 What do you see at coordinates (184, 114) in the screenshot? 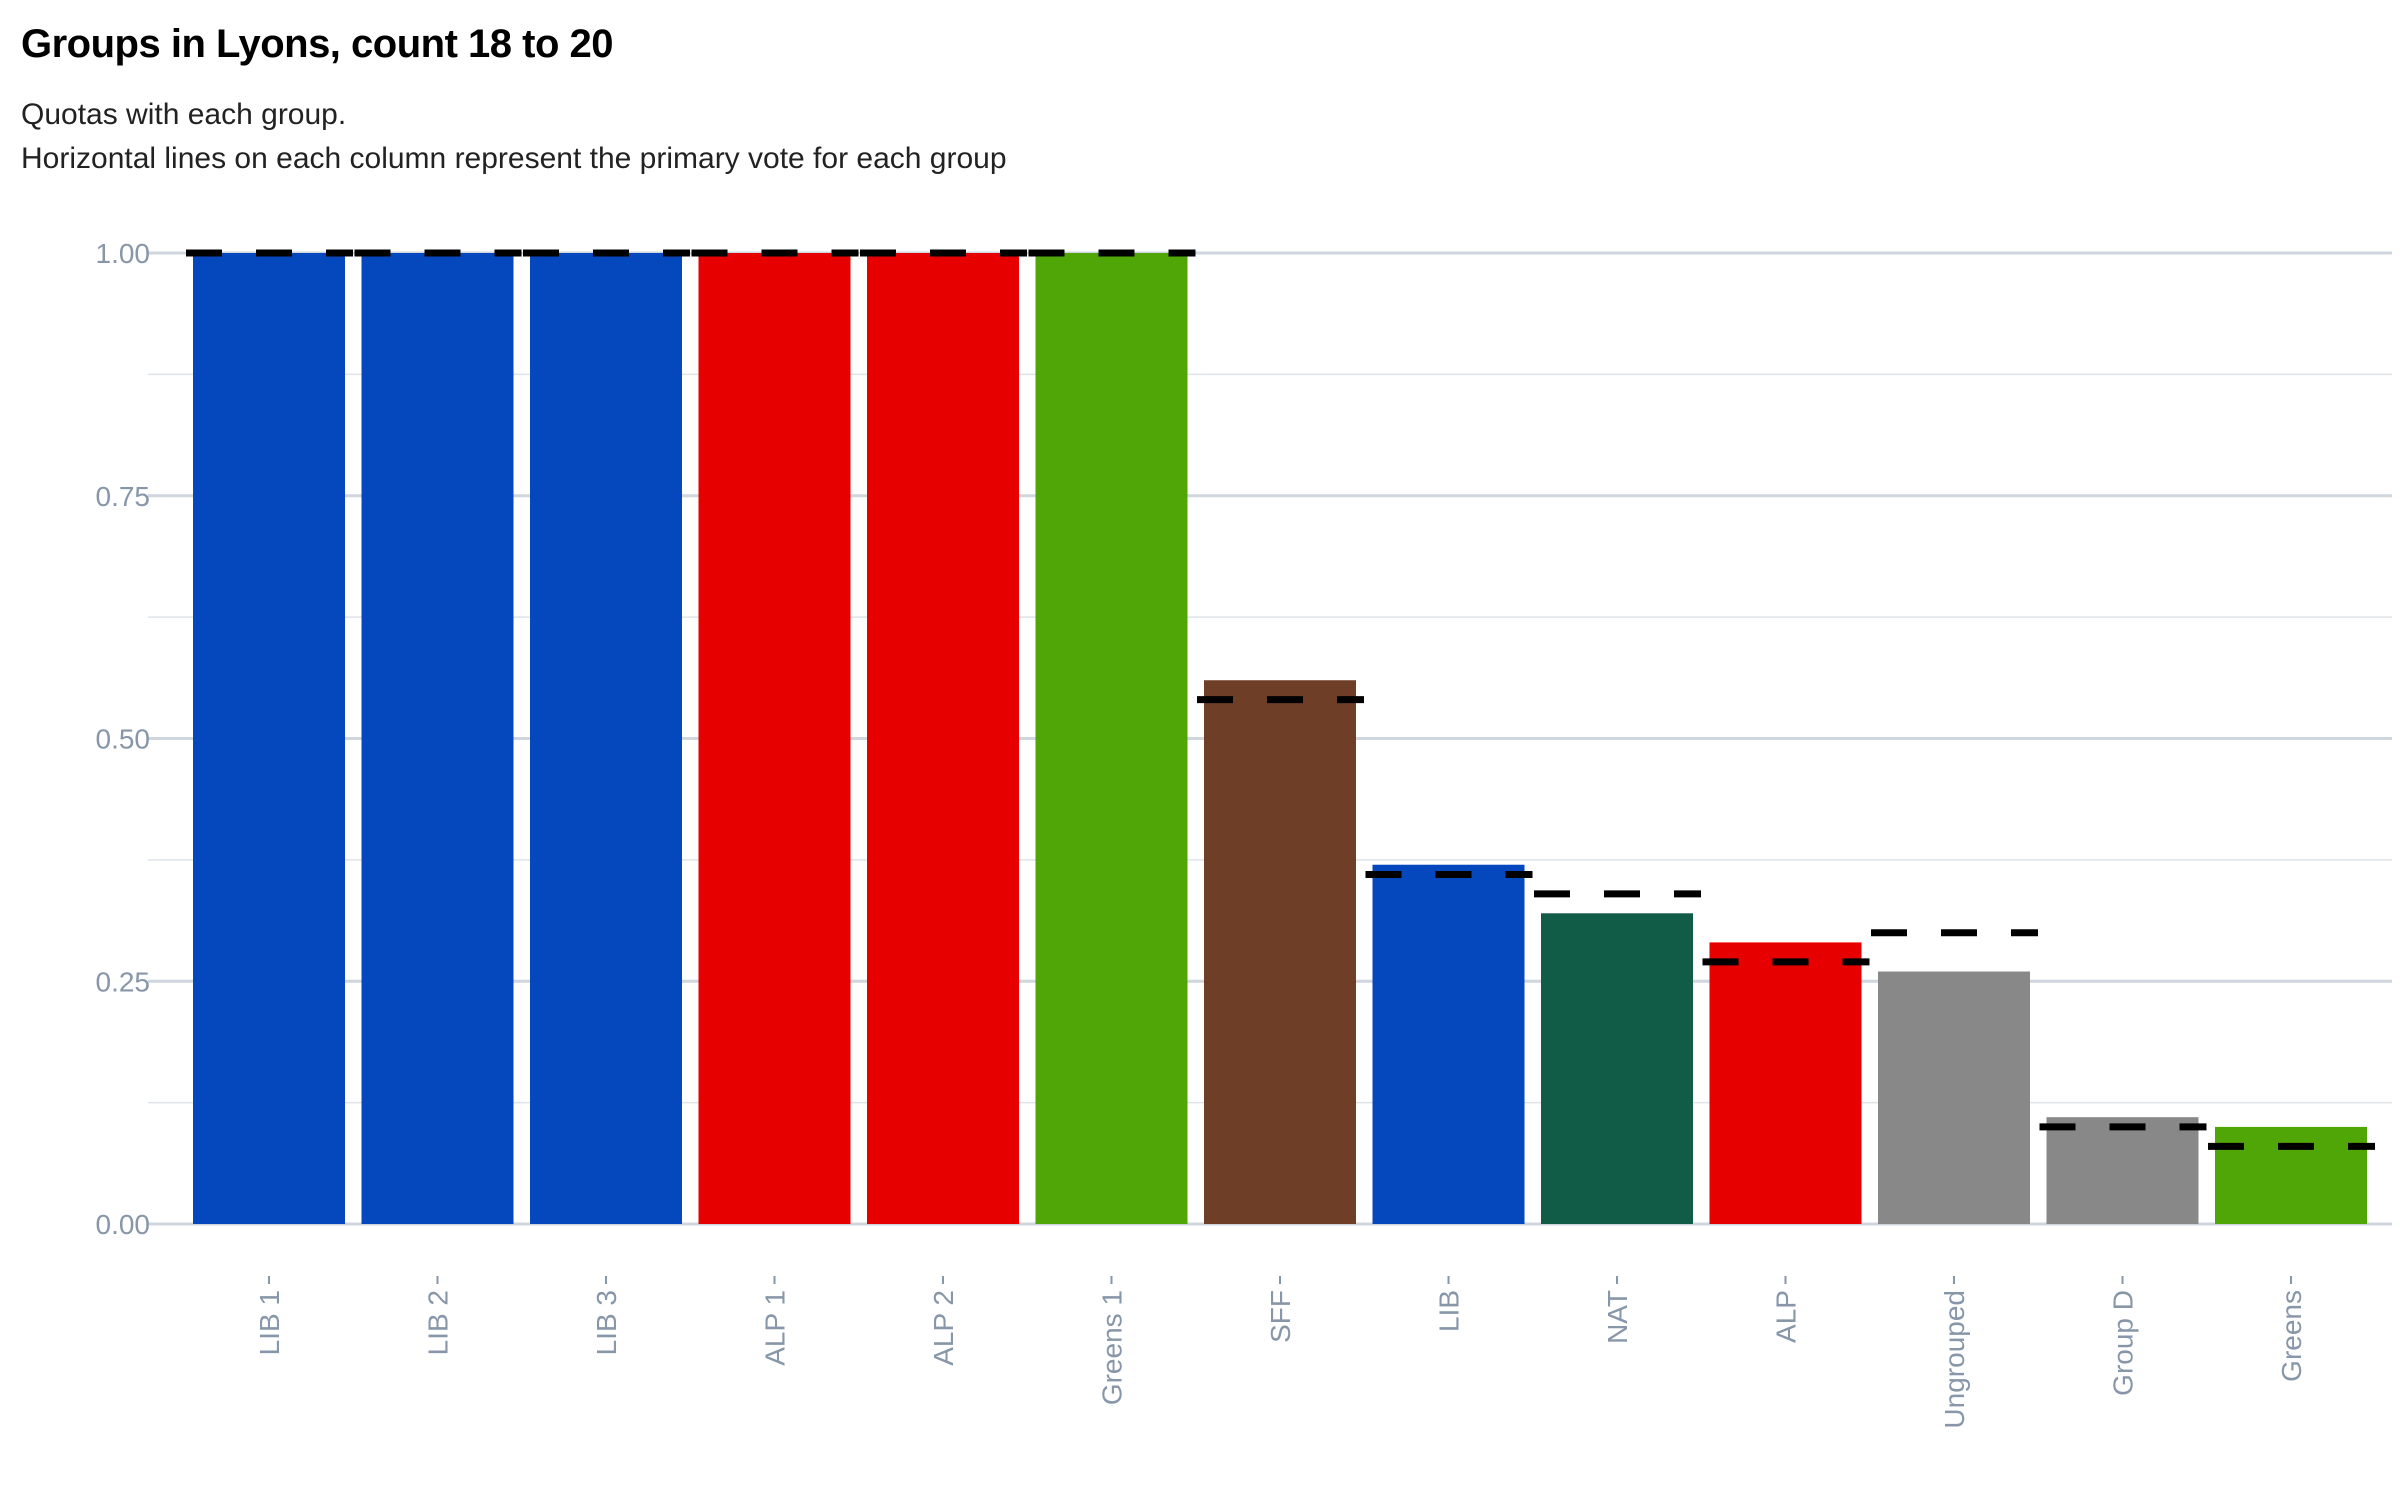
I see `chart-subtitle-line-1: Quotas with each group.` at bounding box center [184, 114].